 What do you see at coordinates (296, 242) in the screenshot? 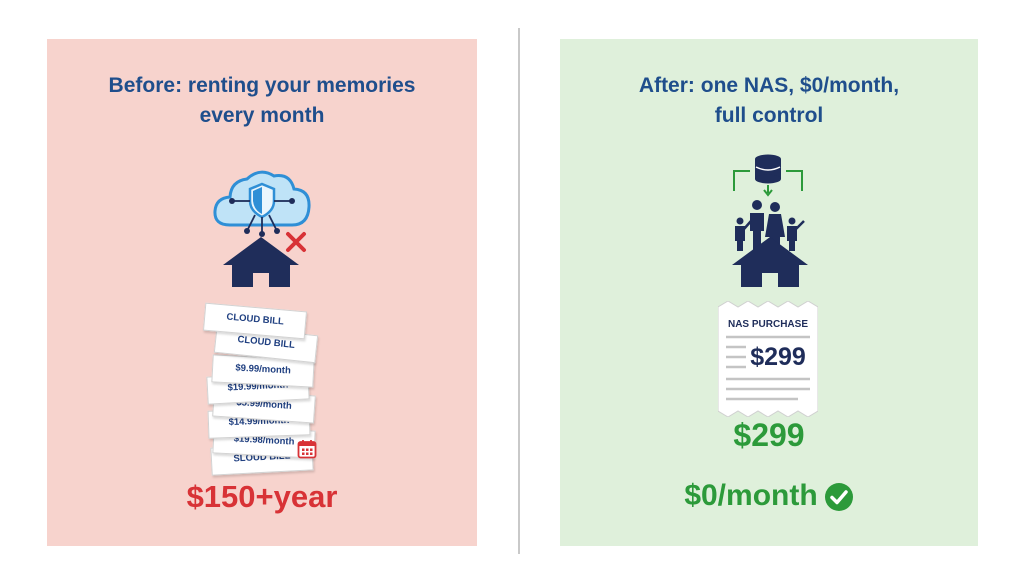
I see `x-mark-icon` at bounding box center [296, 242].